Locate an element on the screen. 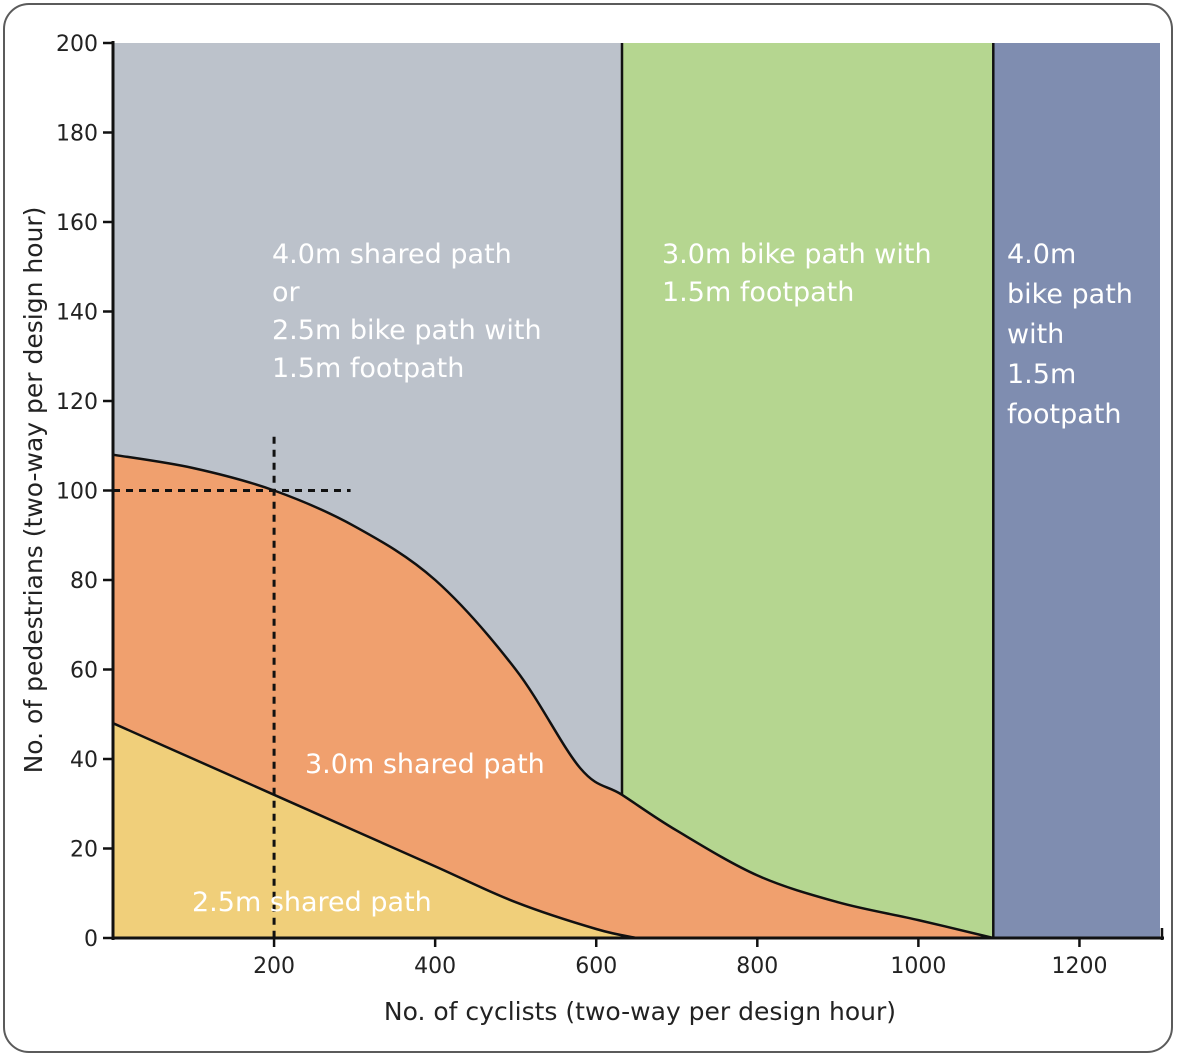  lower-region is located at coordinates (375, 830).